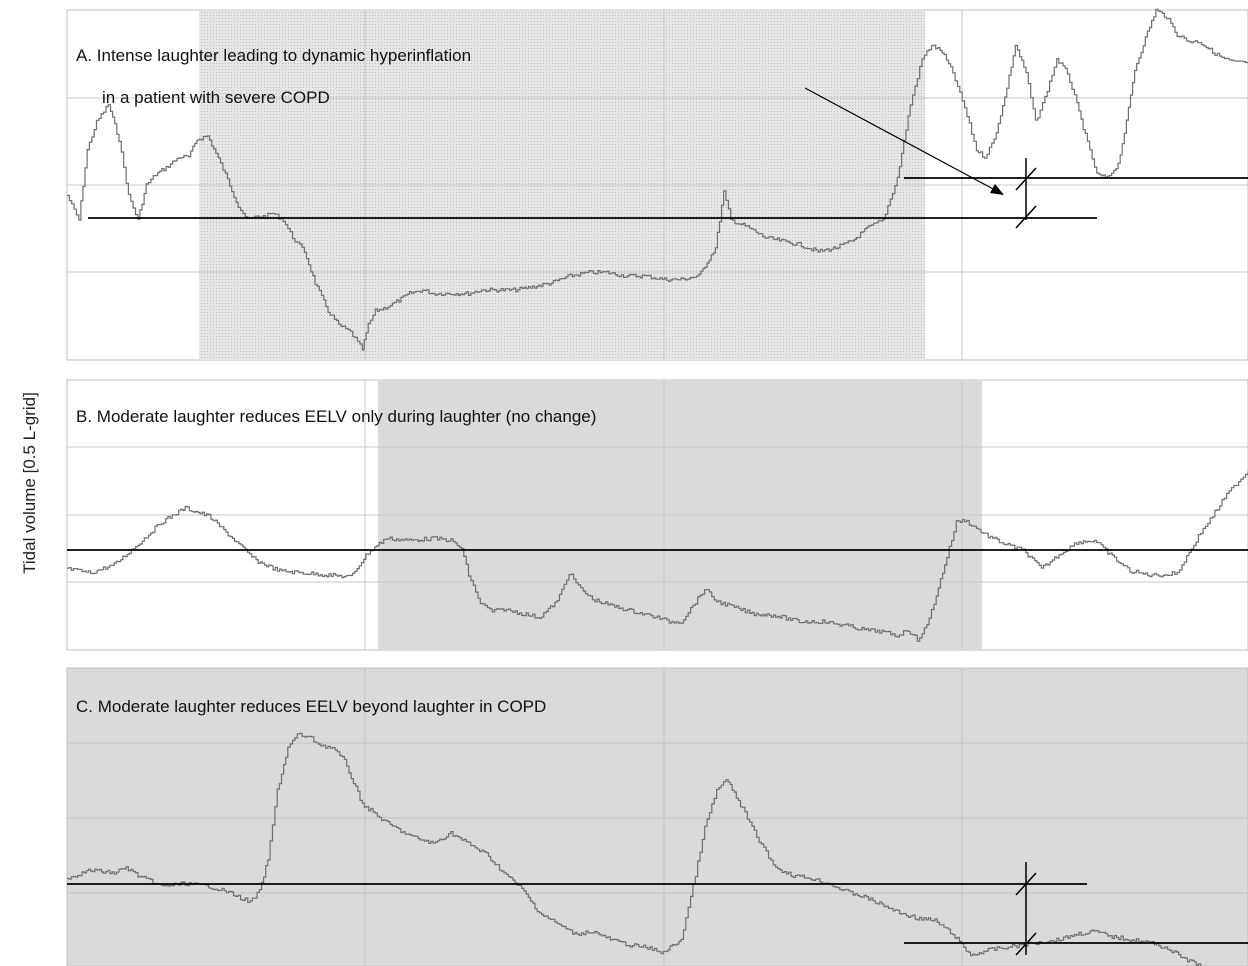 The height and width of the screenshot is (966, 1248). What do you see at coordinates (1026, 193) in the screenshot?
I see `panel-a-delta-marker` at bounding box center [1026, 193].